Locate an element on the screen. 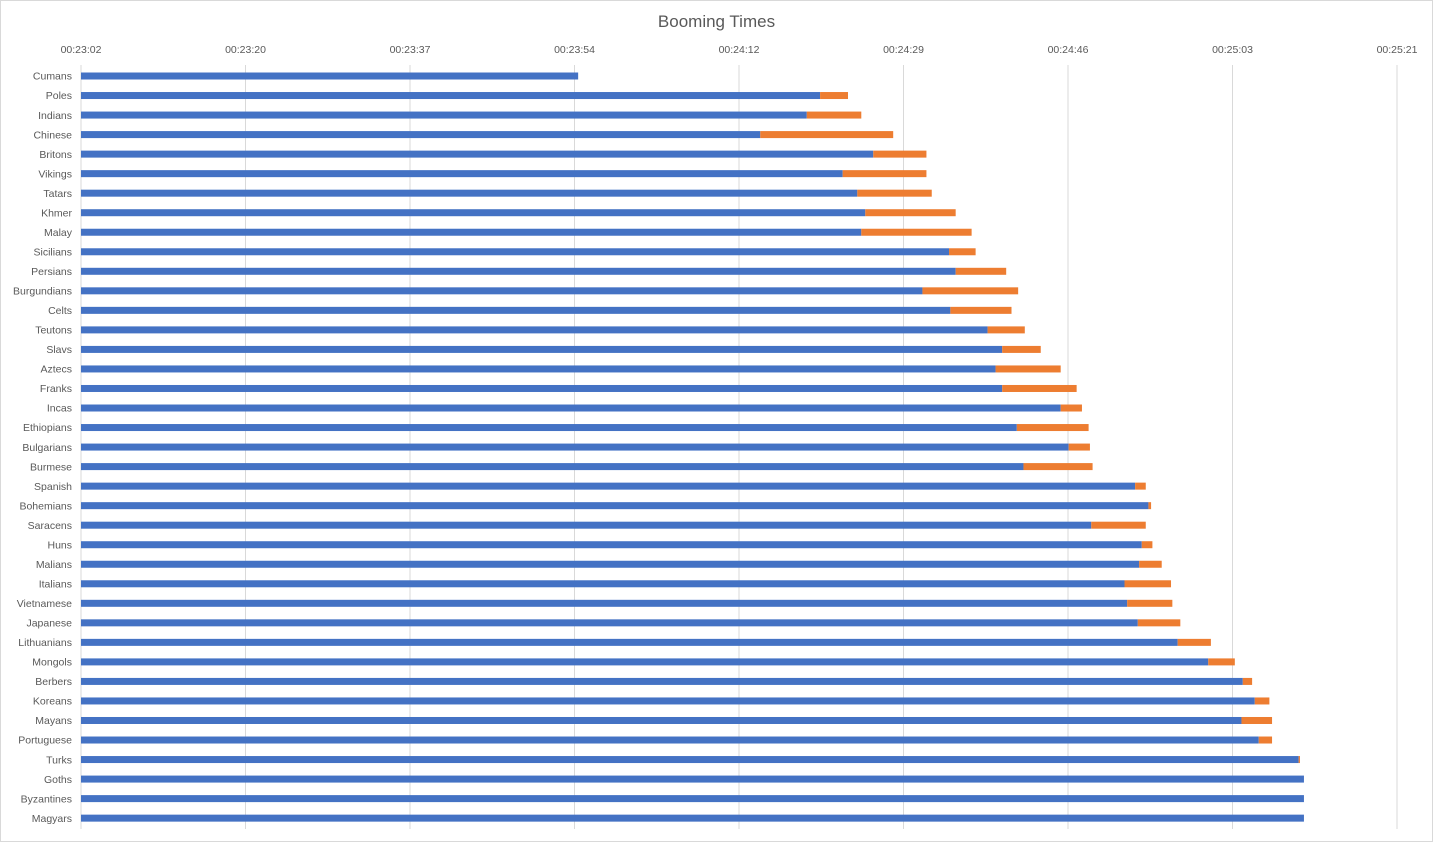  category-label: Saracens is located at coordinates (50, 526).